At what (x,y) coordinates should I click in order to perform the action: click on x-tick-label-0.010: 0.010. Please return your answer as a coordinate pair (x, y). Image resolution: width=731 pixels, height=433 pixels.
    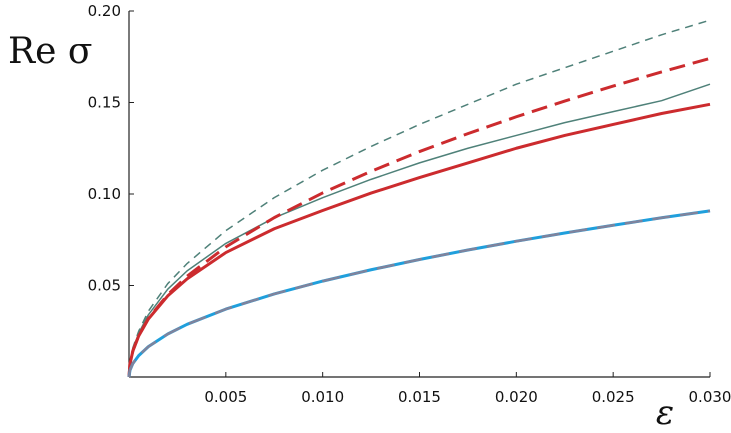
    Looking at the image, I should click on (322, 397).